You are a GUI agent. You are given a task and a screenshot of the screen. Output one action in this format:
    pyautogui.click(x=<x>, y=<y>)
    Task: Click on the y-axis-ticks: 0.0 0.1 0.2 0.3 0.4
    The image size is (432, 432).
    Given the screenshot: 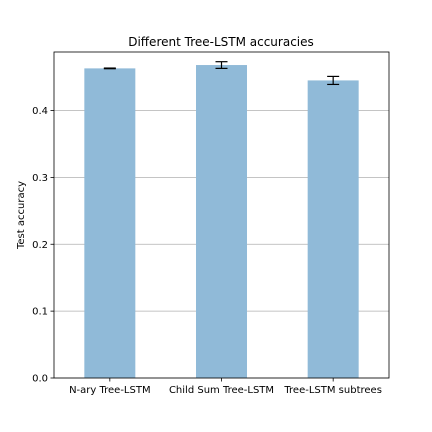 What is the action you would take?
    pyautogui.click(x=43, y=245)
    